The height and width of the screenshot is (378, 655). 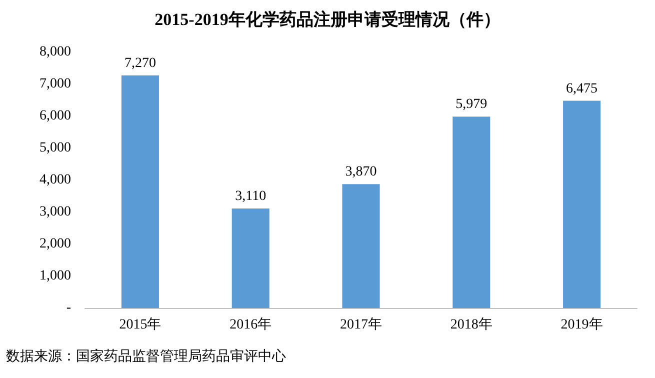 I want to click on chart-title: 2015-2019年化学药品注册申请受理情况（件）, so click(x=327, y=19).